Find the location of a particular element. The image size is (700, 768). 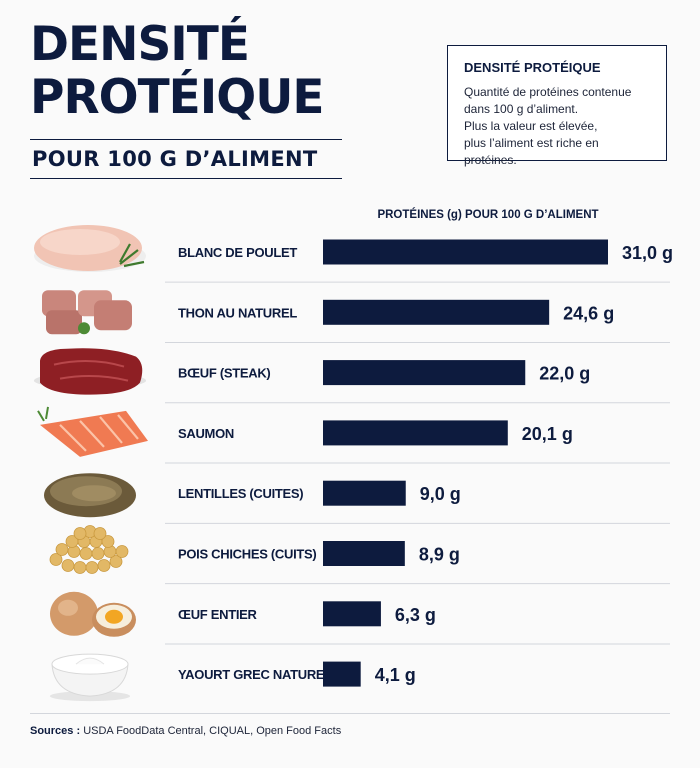

page-title-line-1: DENSITÉ is located at coordinates (140, 44).